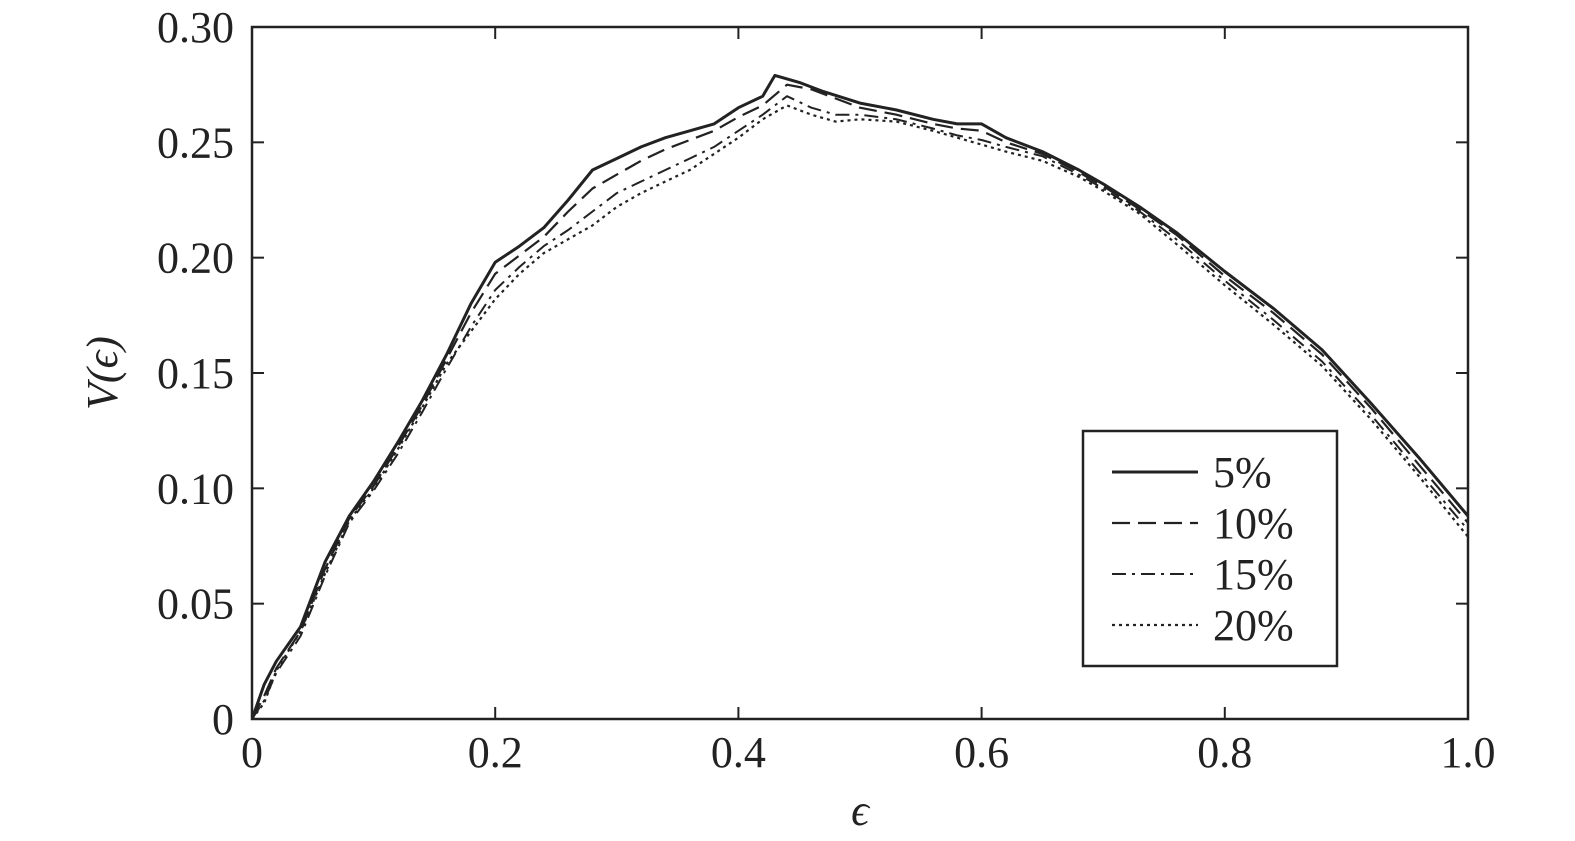 Image resolution: width=1575 pixels, height=841 pixels. I want to click on legend: 5%10%15%20%, so click(1210, 548).